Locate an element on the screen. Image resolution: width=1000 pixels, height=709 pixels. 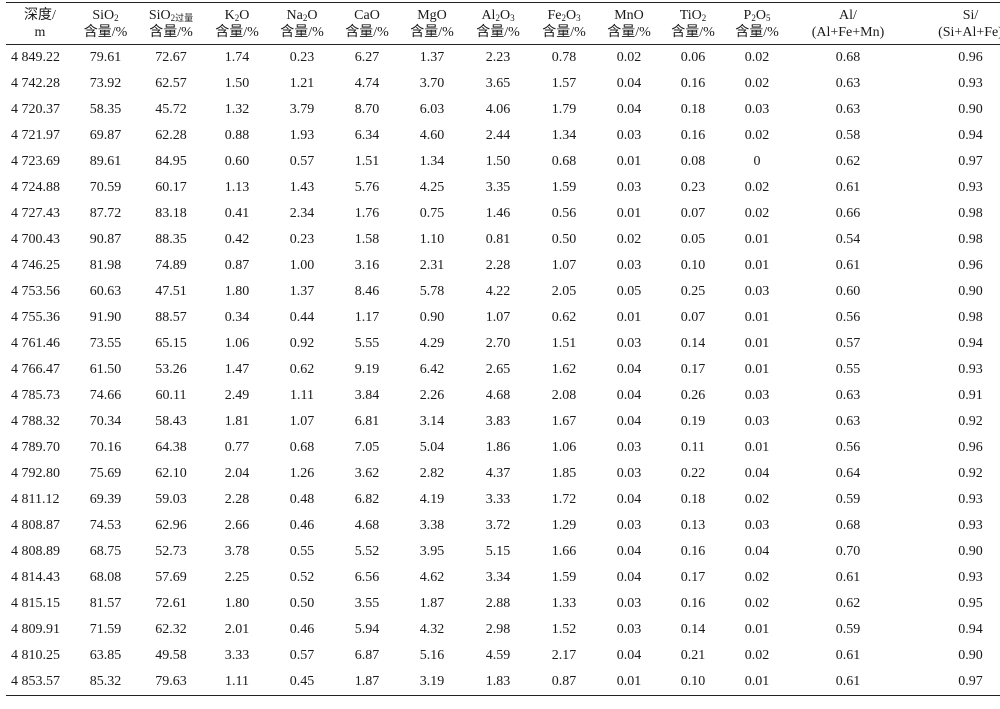
value-cell: 1.93 is located at coordinates (302, 135).